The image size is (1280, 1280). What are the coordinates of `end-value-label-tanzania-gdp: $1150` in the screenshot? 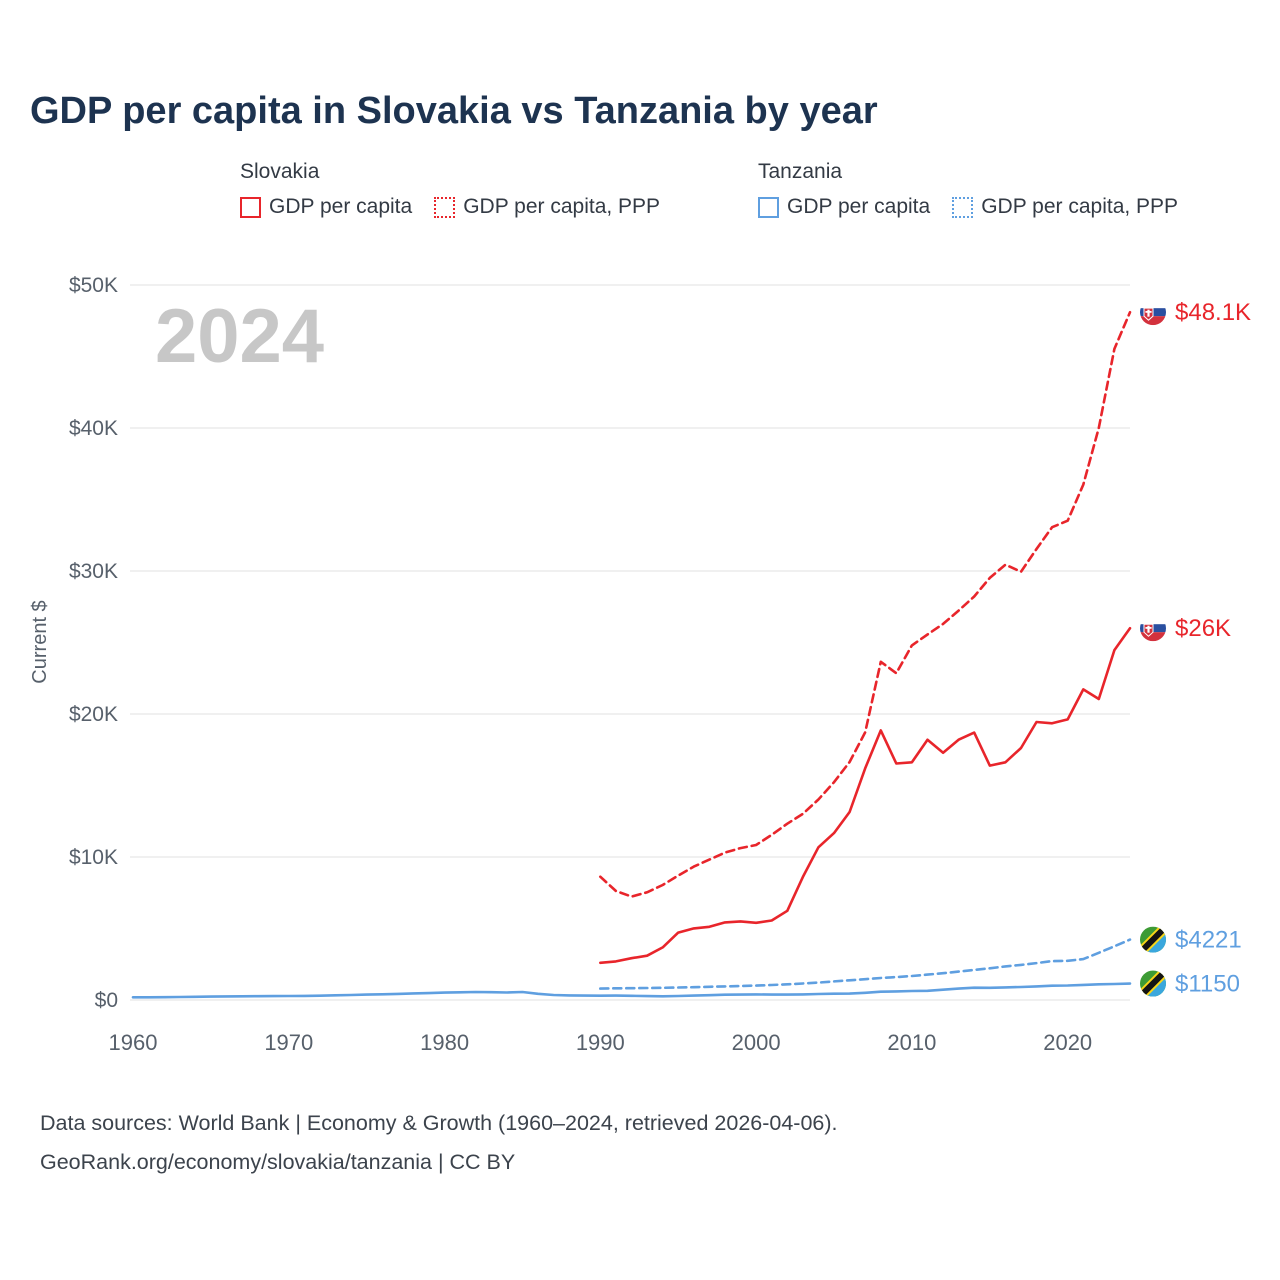 It's located at (1207, 984).